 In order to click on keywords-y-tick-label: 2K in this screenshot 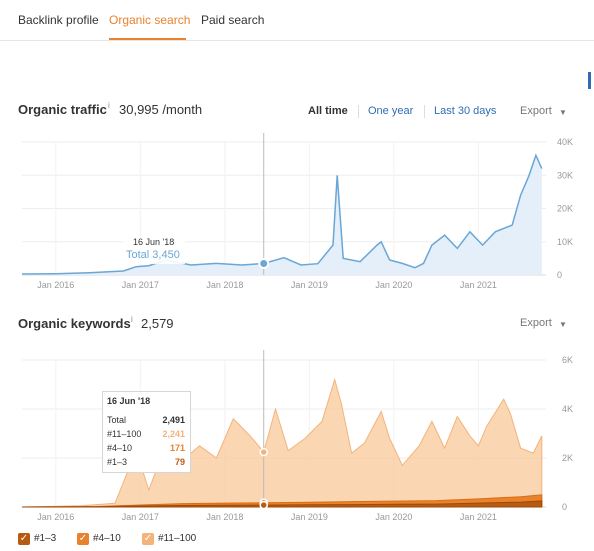, I will do `click(567, 458)`.